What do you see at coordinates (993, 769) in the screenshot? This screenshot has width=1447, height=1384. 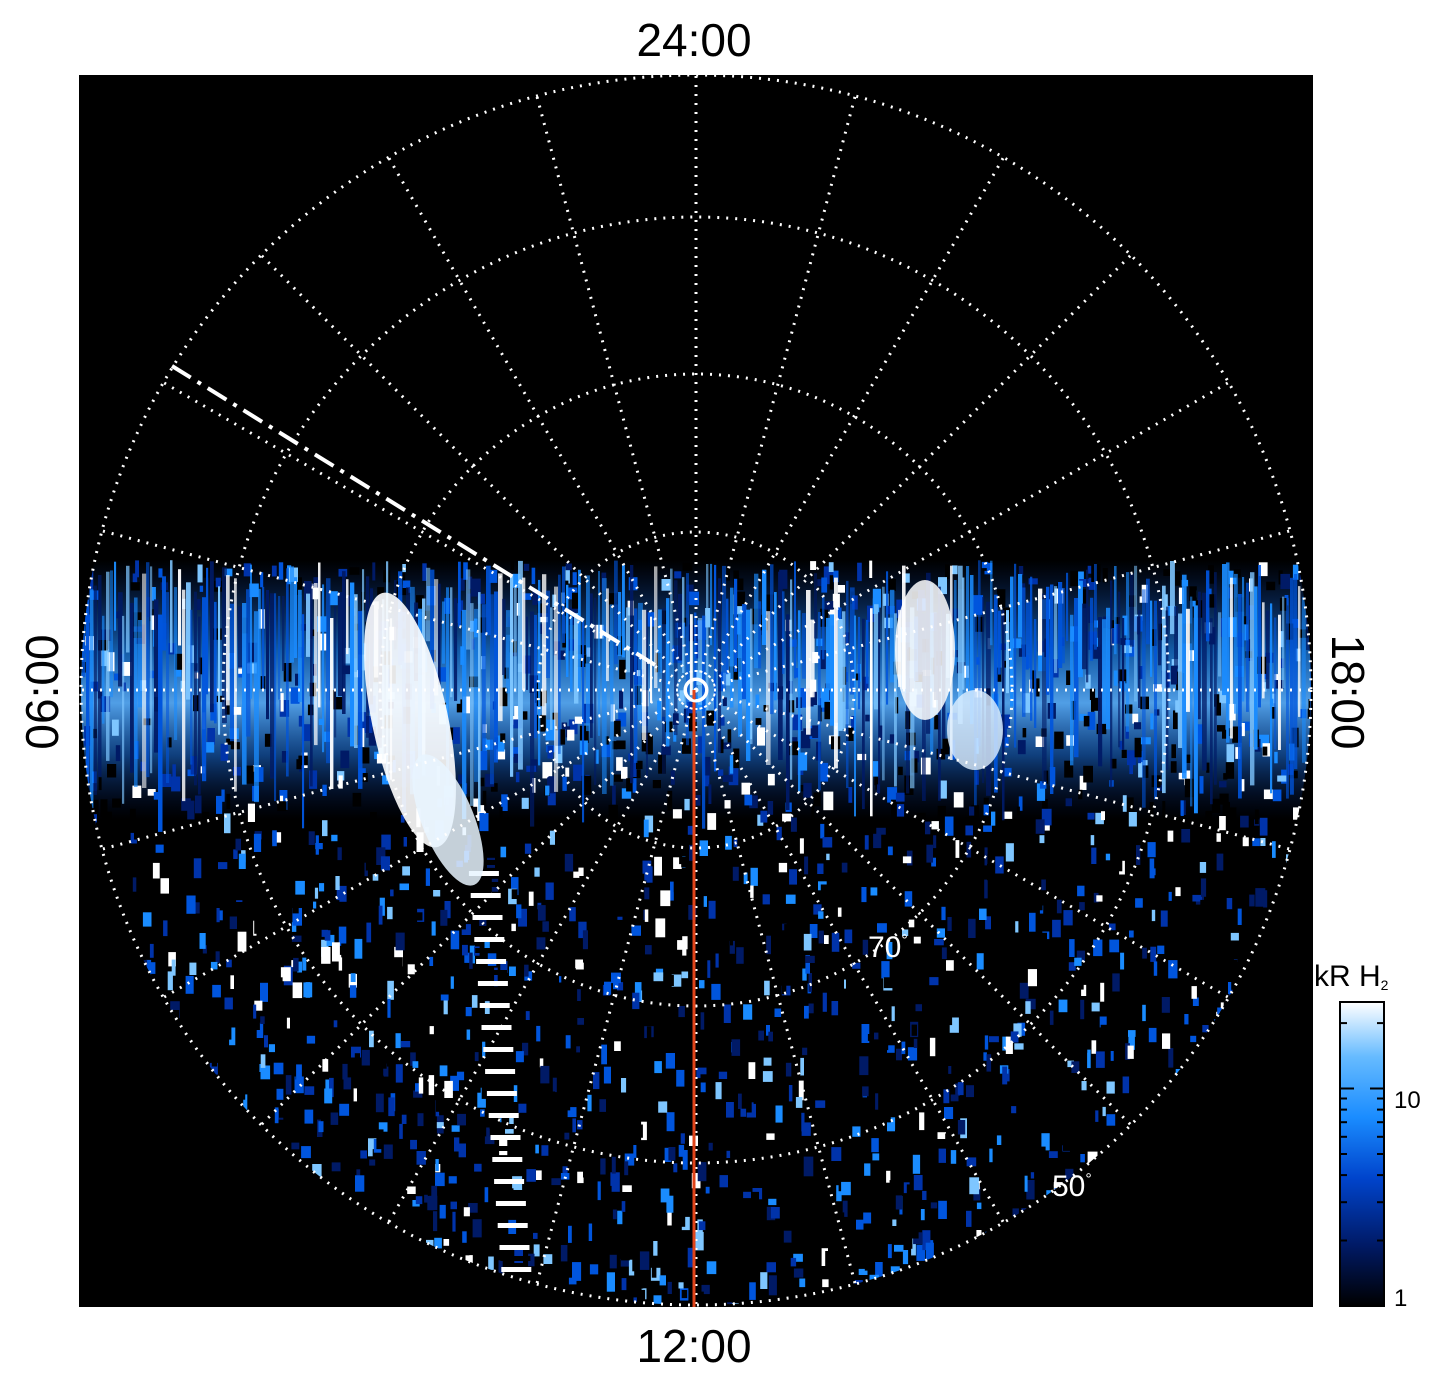 I see `grid-meridian` at bounding box center [993, 769].